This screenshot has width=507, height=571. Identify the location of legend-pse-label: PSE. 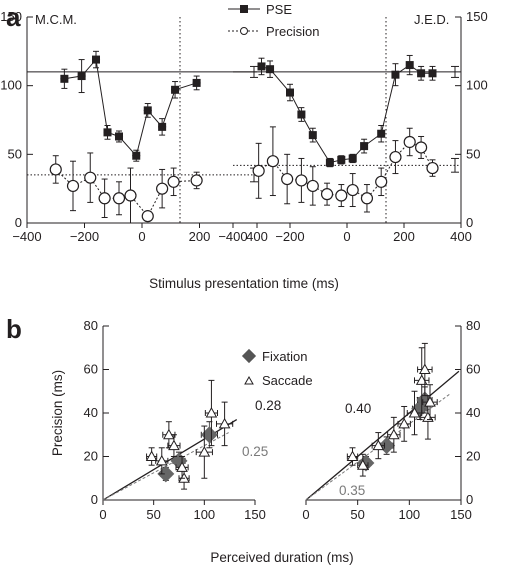
(279, 9).